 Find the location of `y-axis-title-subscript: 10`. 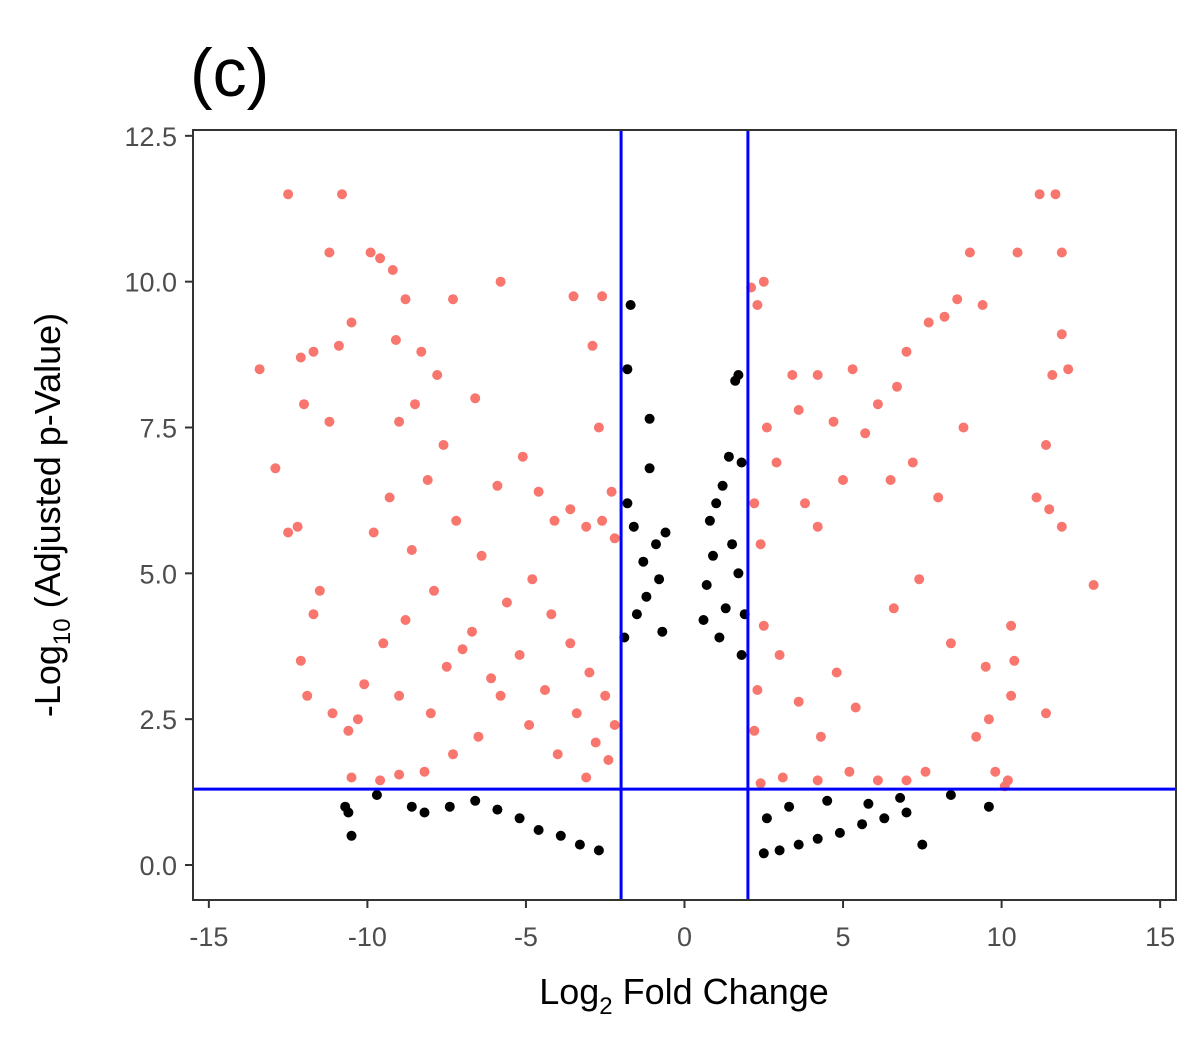

y-axis-title-subscript: 10 is located at coordinates (62, 631).